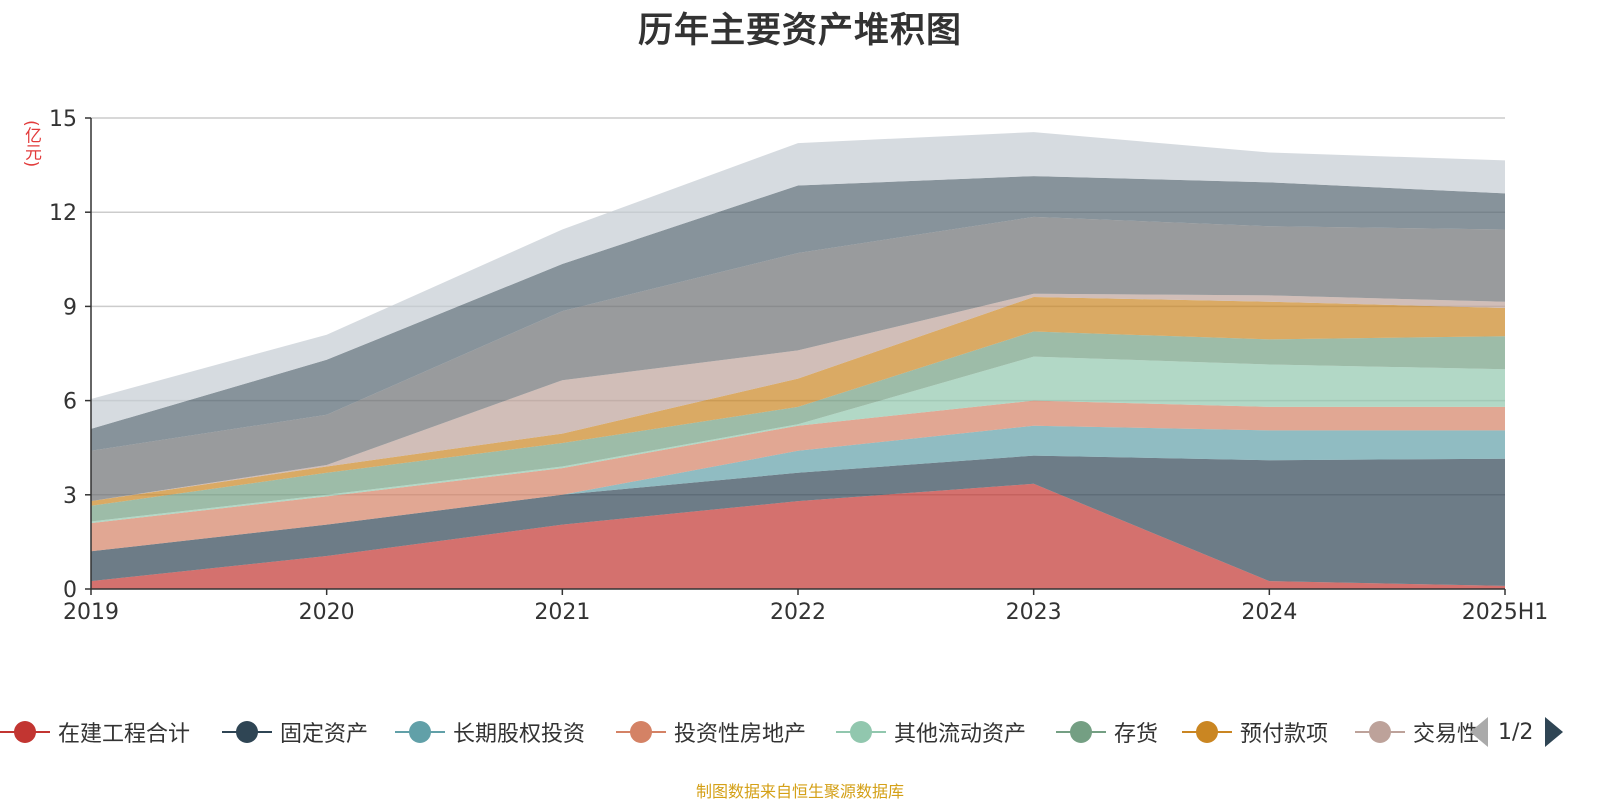 The height and width of the screenshot is (802, 1600). I want to click on legend-item: 长期股权投资, so click(490, 732).